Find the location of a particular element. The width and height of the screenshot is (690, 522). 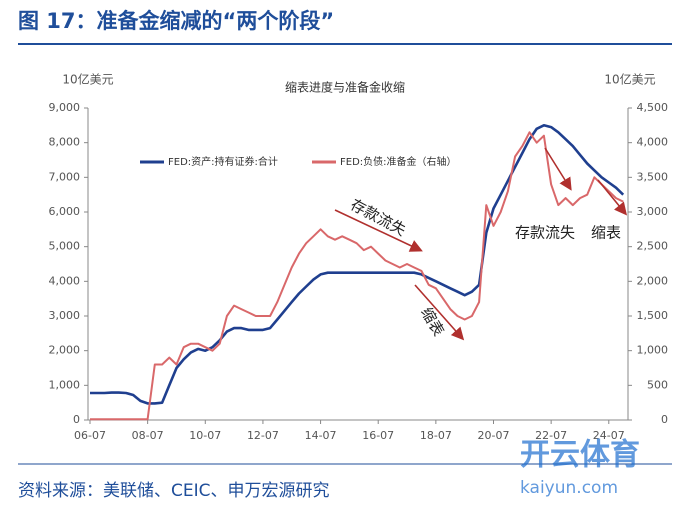

y2-tick-label: 1,500 is located at coordinates (653, 315).